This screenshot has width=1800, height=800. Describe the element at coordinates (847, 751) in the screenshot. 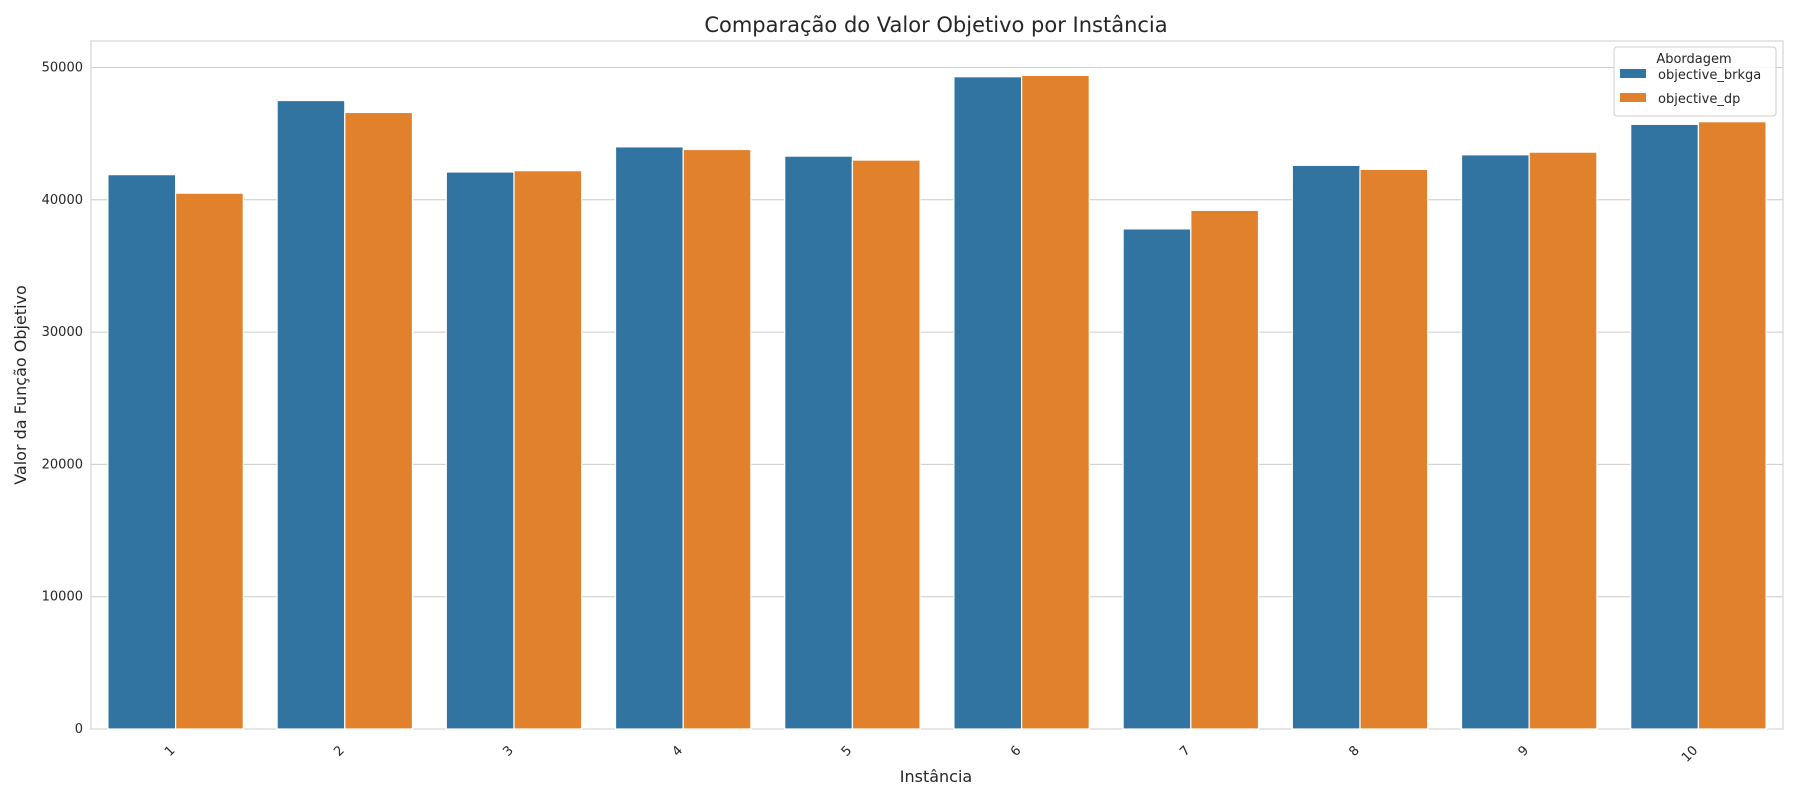

I see `x-tick-label: 5` at that location.